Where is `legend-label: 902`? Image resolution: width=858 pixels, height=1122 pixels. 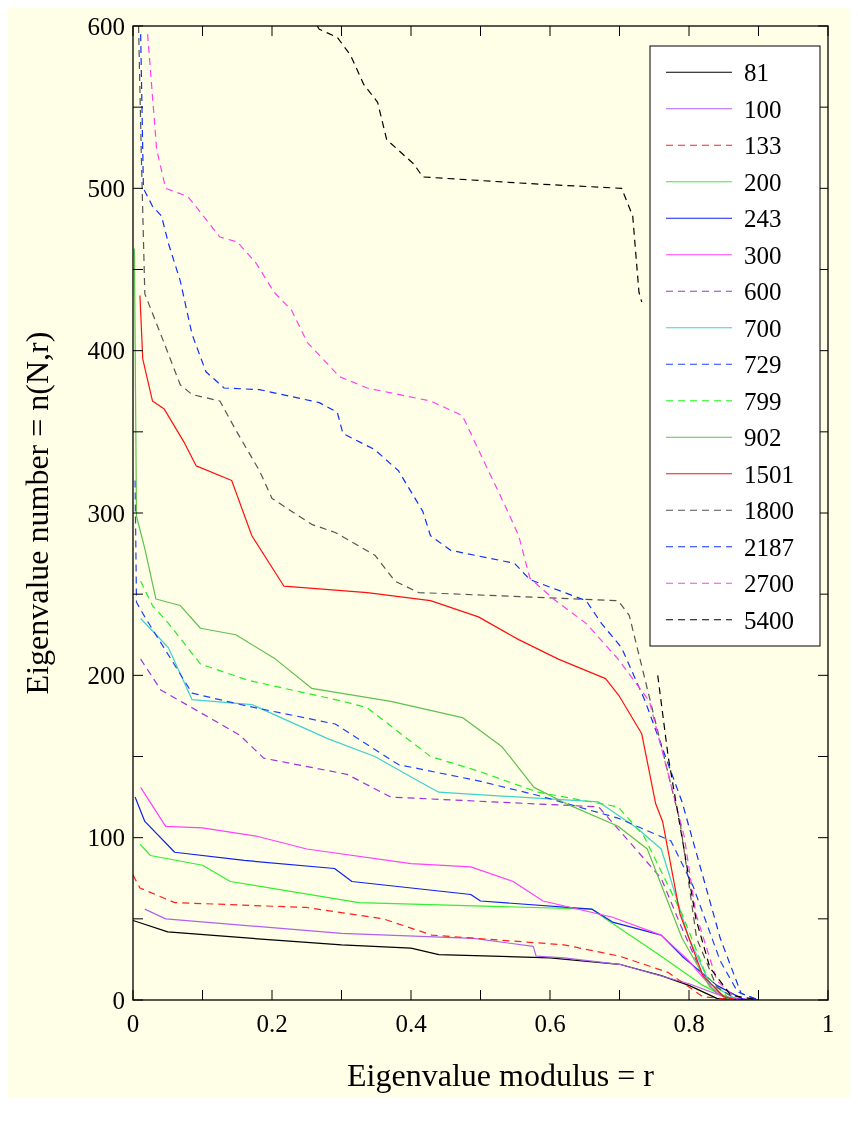 legend-label: 902 is located at coordinates (763, 437).